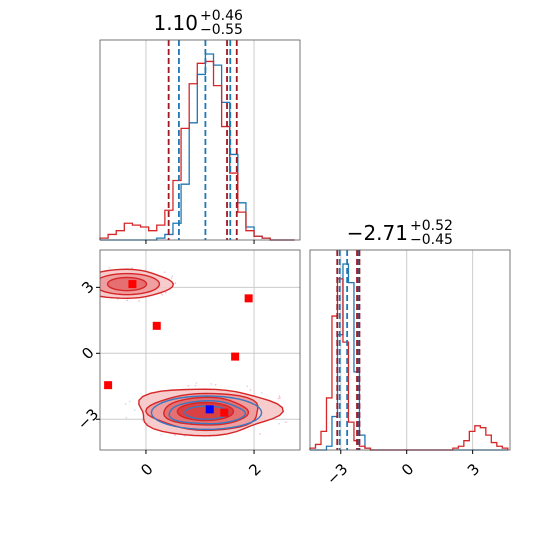 The height and width of the screenshot is (550, 550). I want to click on x-tick-label: −3, so click(337, 474).